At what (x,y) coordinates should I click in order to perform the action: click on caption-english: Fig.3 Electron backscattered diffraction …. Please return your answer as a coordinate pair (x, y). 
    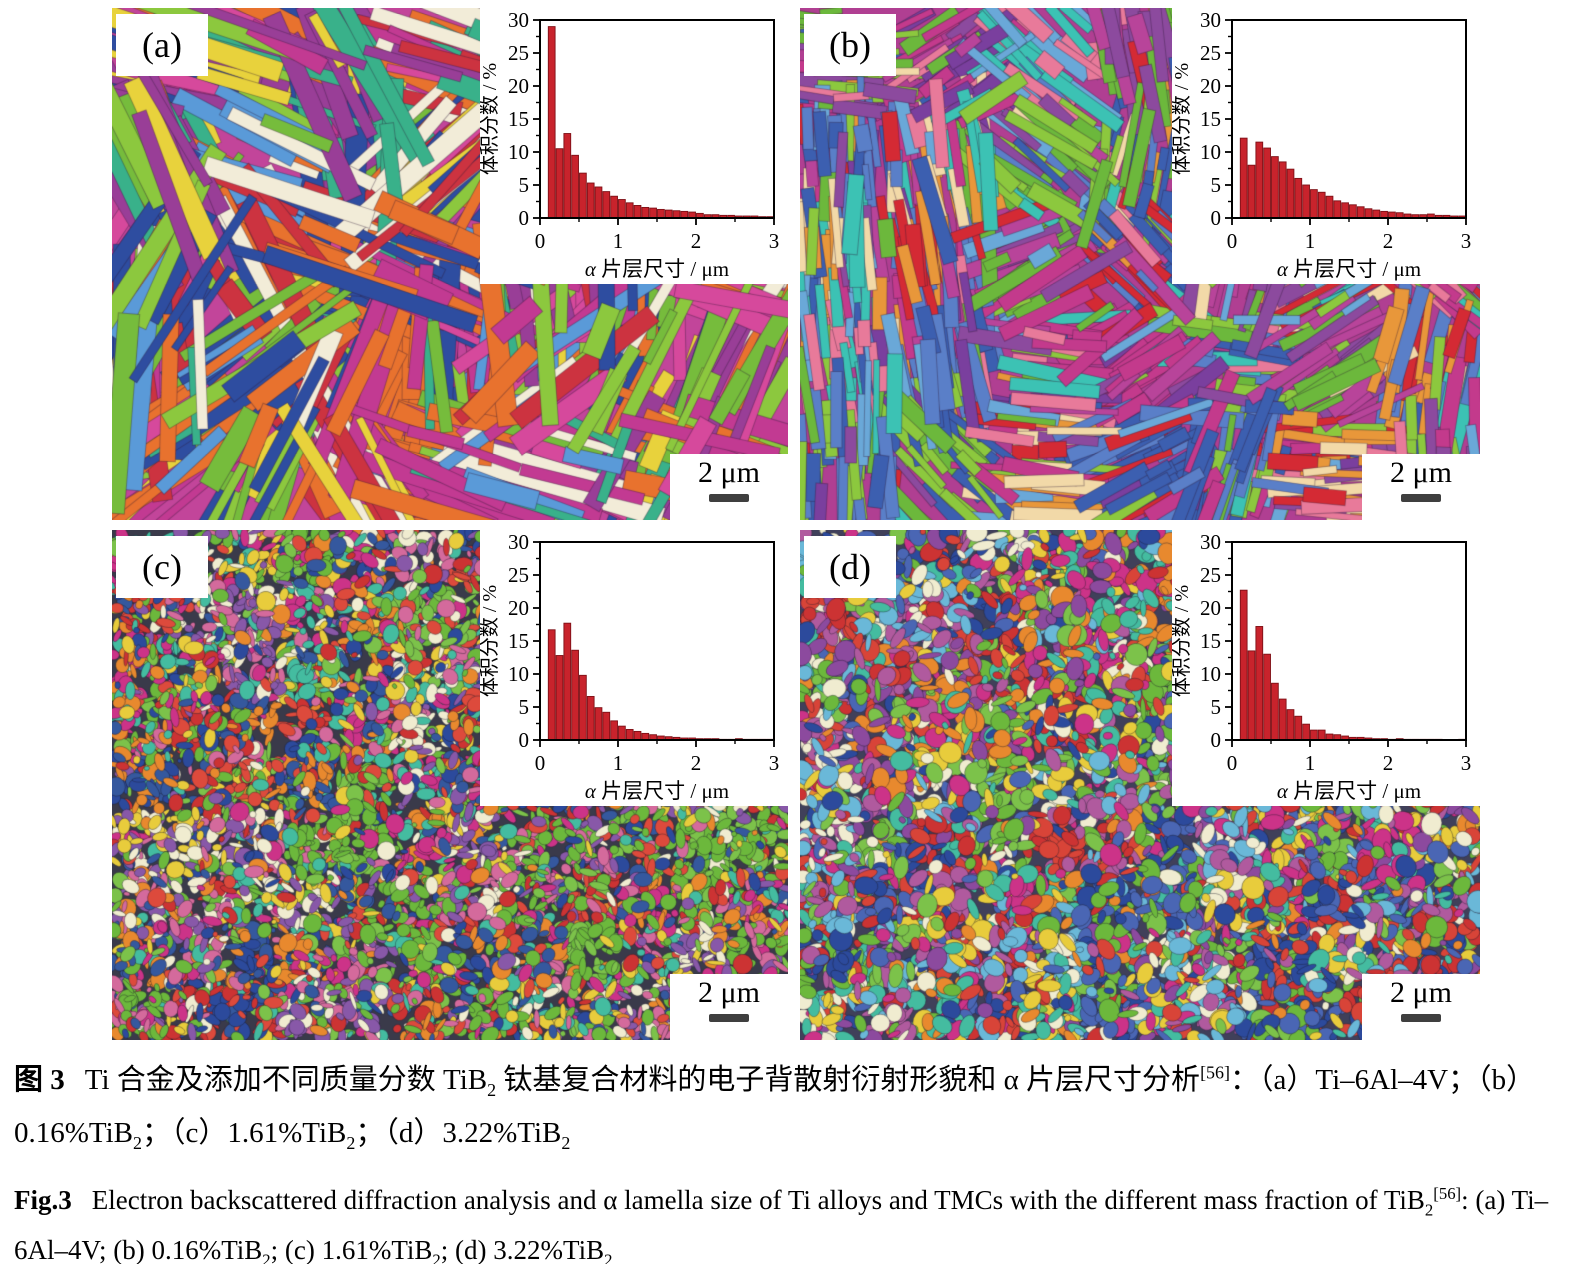
    Looking at the image, I should click on (790, 1220).